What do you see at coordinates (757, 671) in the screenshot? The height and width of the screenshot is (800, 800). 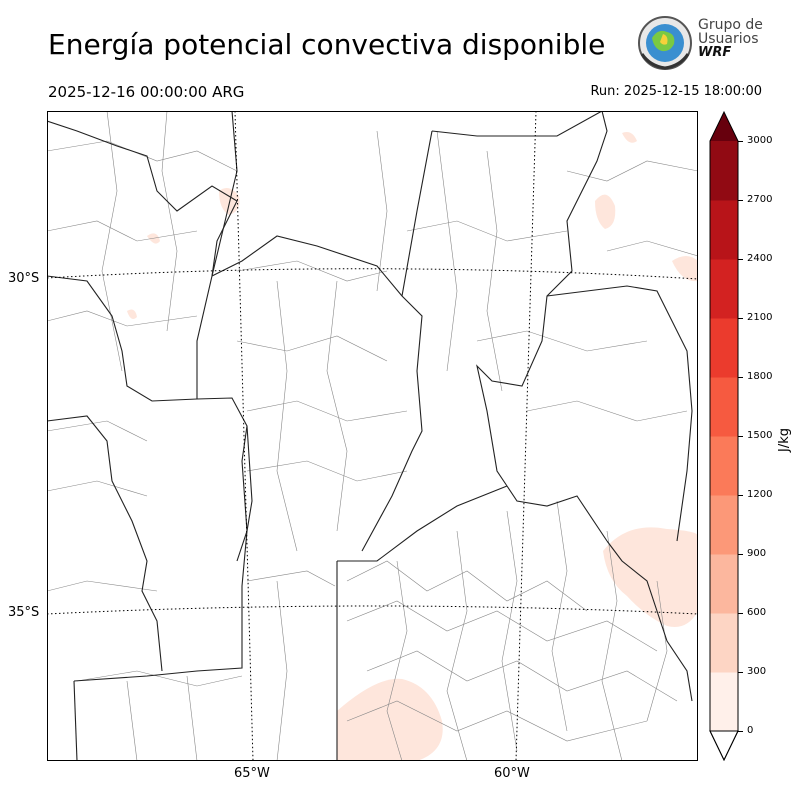 I see `colorbar-tick-label: 300` at bounding box center [757, 671].